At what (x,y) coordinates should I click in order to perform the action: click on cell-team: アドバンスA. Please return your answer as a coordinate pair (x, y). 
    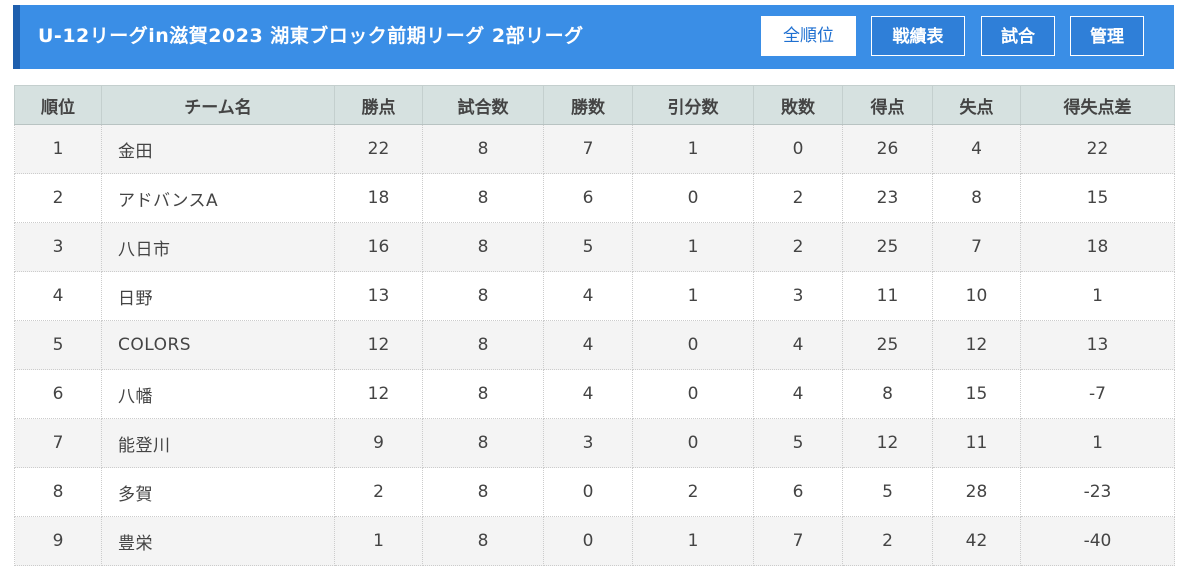
    Looking at the image, I should click on (218, 198).